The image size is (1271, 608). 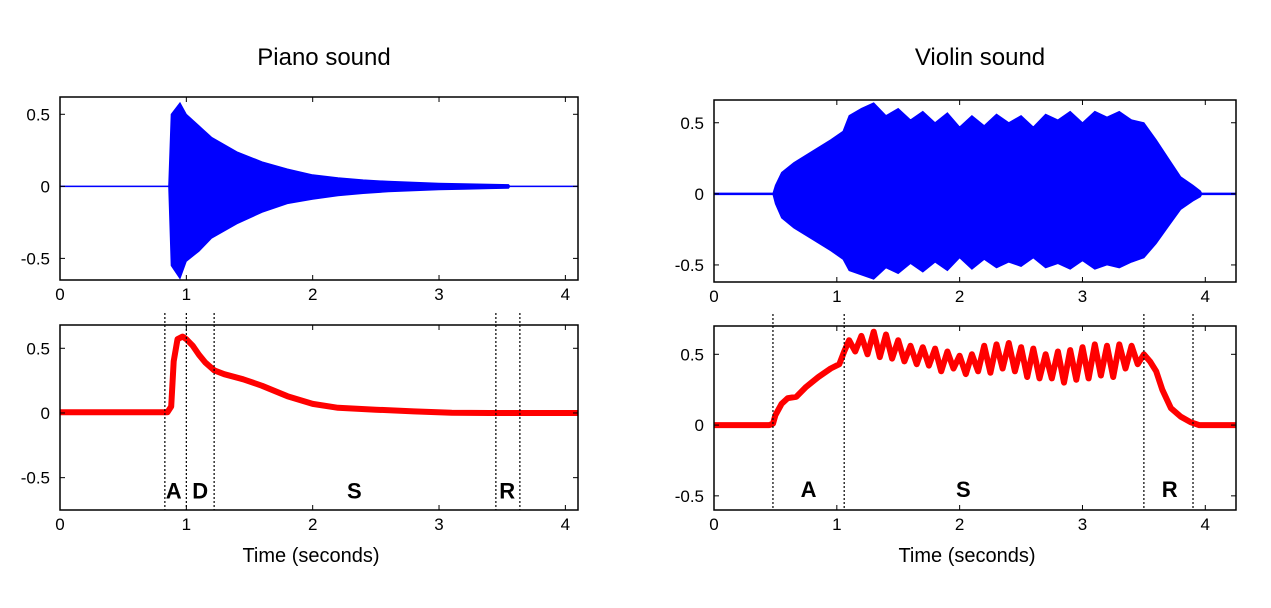 What do you see at coordinates (310, 556) in the screenshot?
I see `piano-envelope-xlabel: Time (seconds)` at bounding box center [310, 556].